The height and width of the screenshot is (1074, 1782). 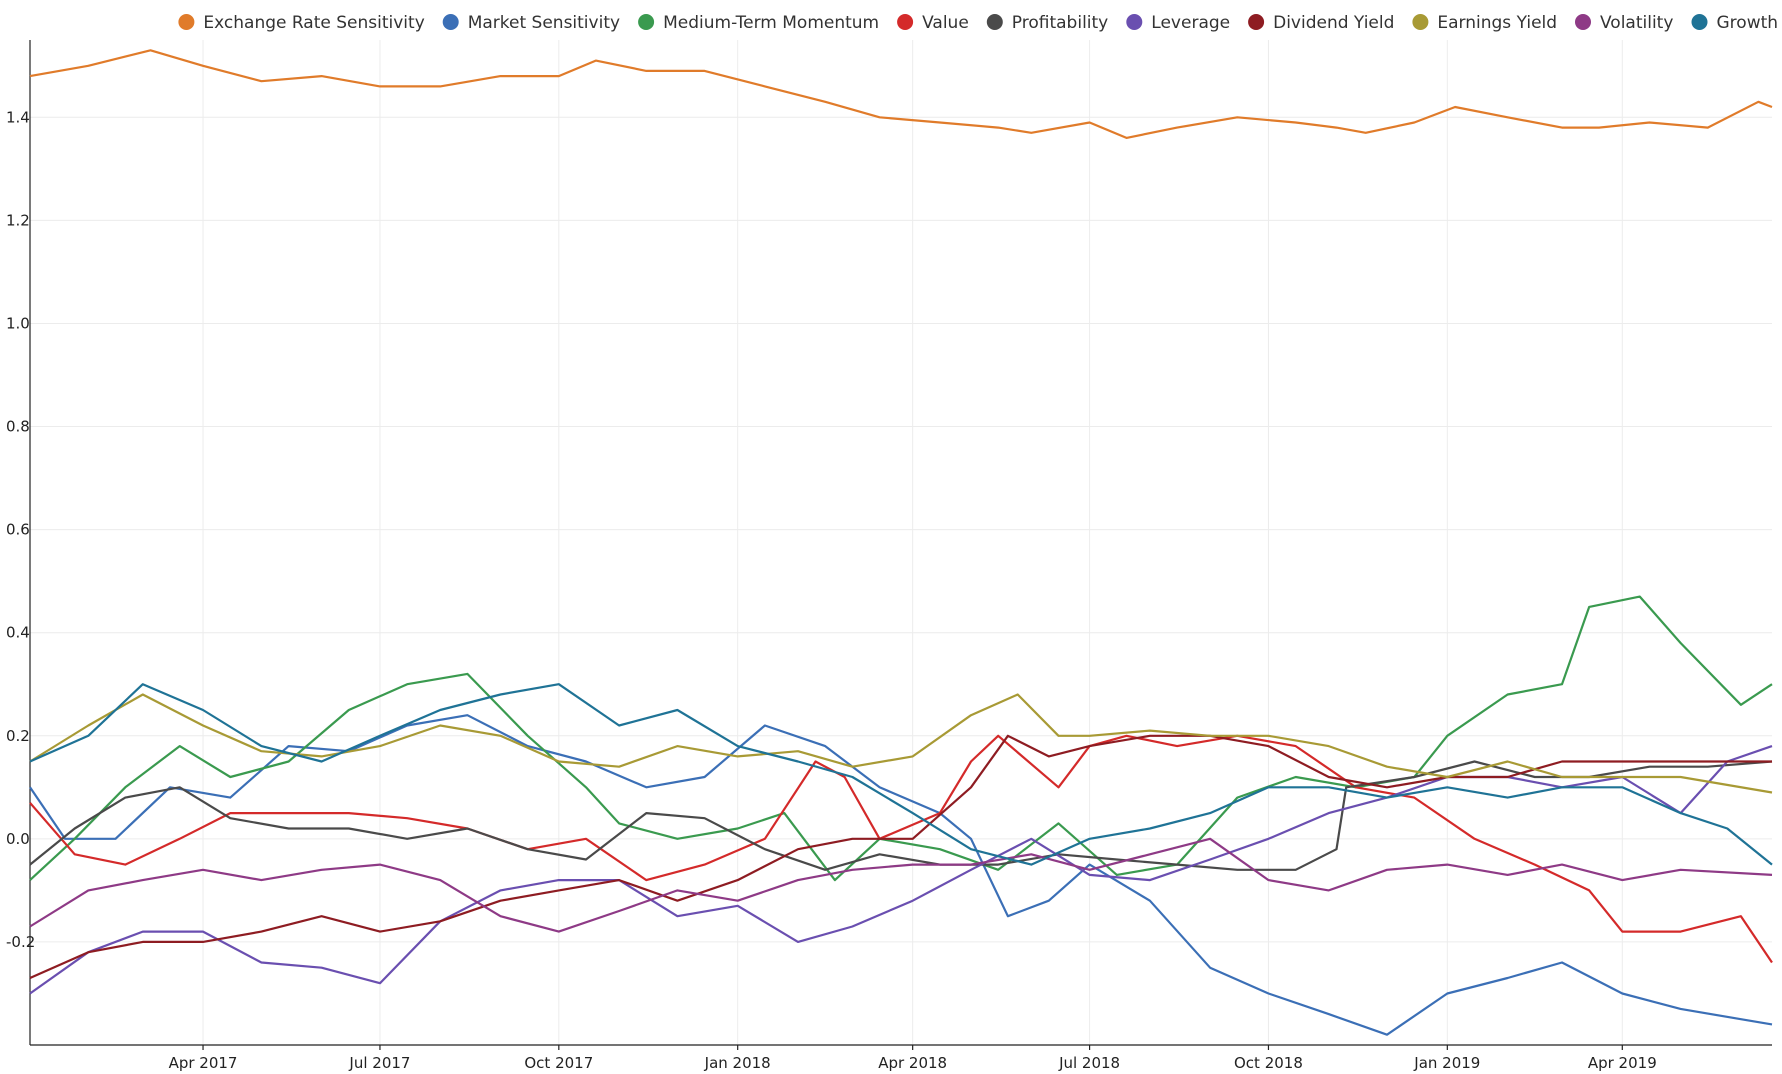 I want to click on y-tick-label: 1.4, so click(x=18, y=117).